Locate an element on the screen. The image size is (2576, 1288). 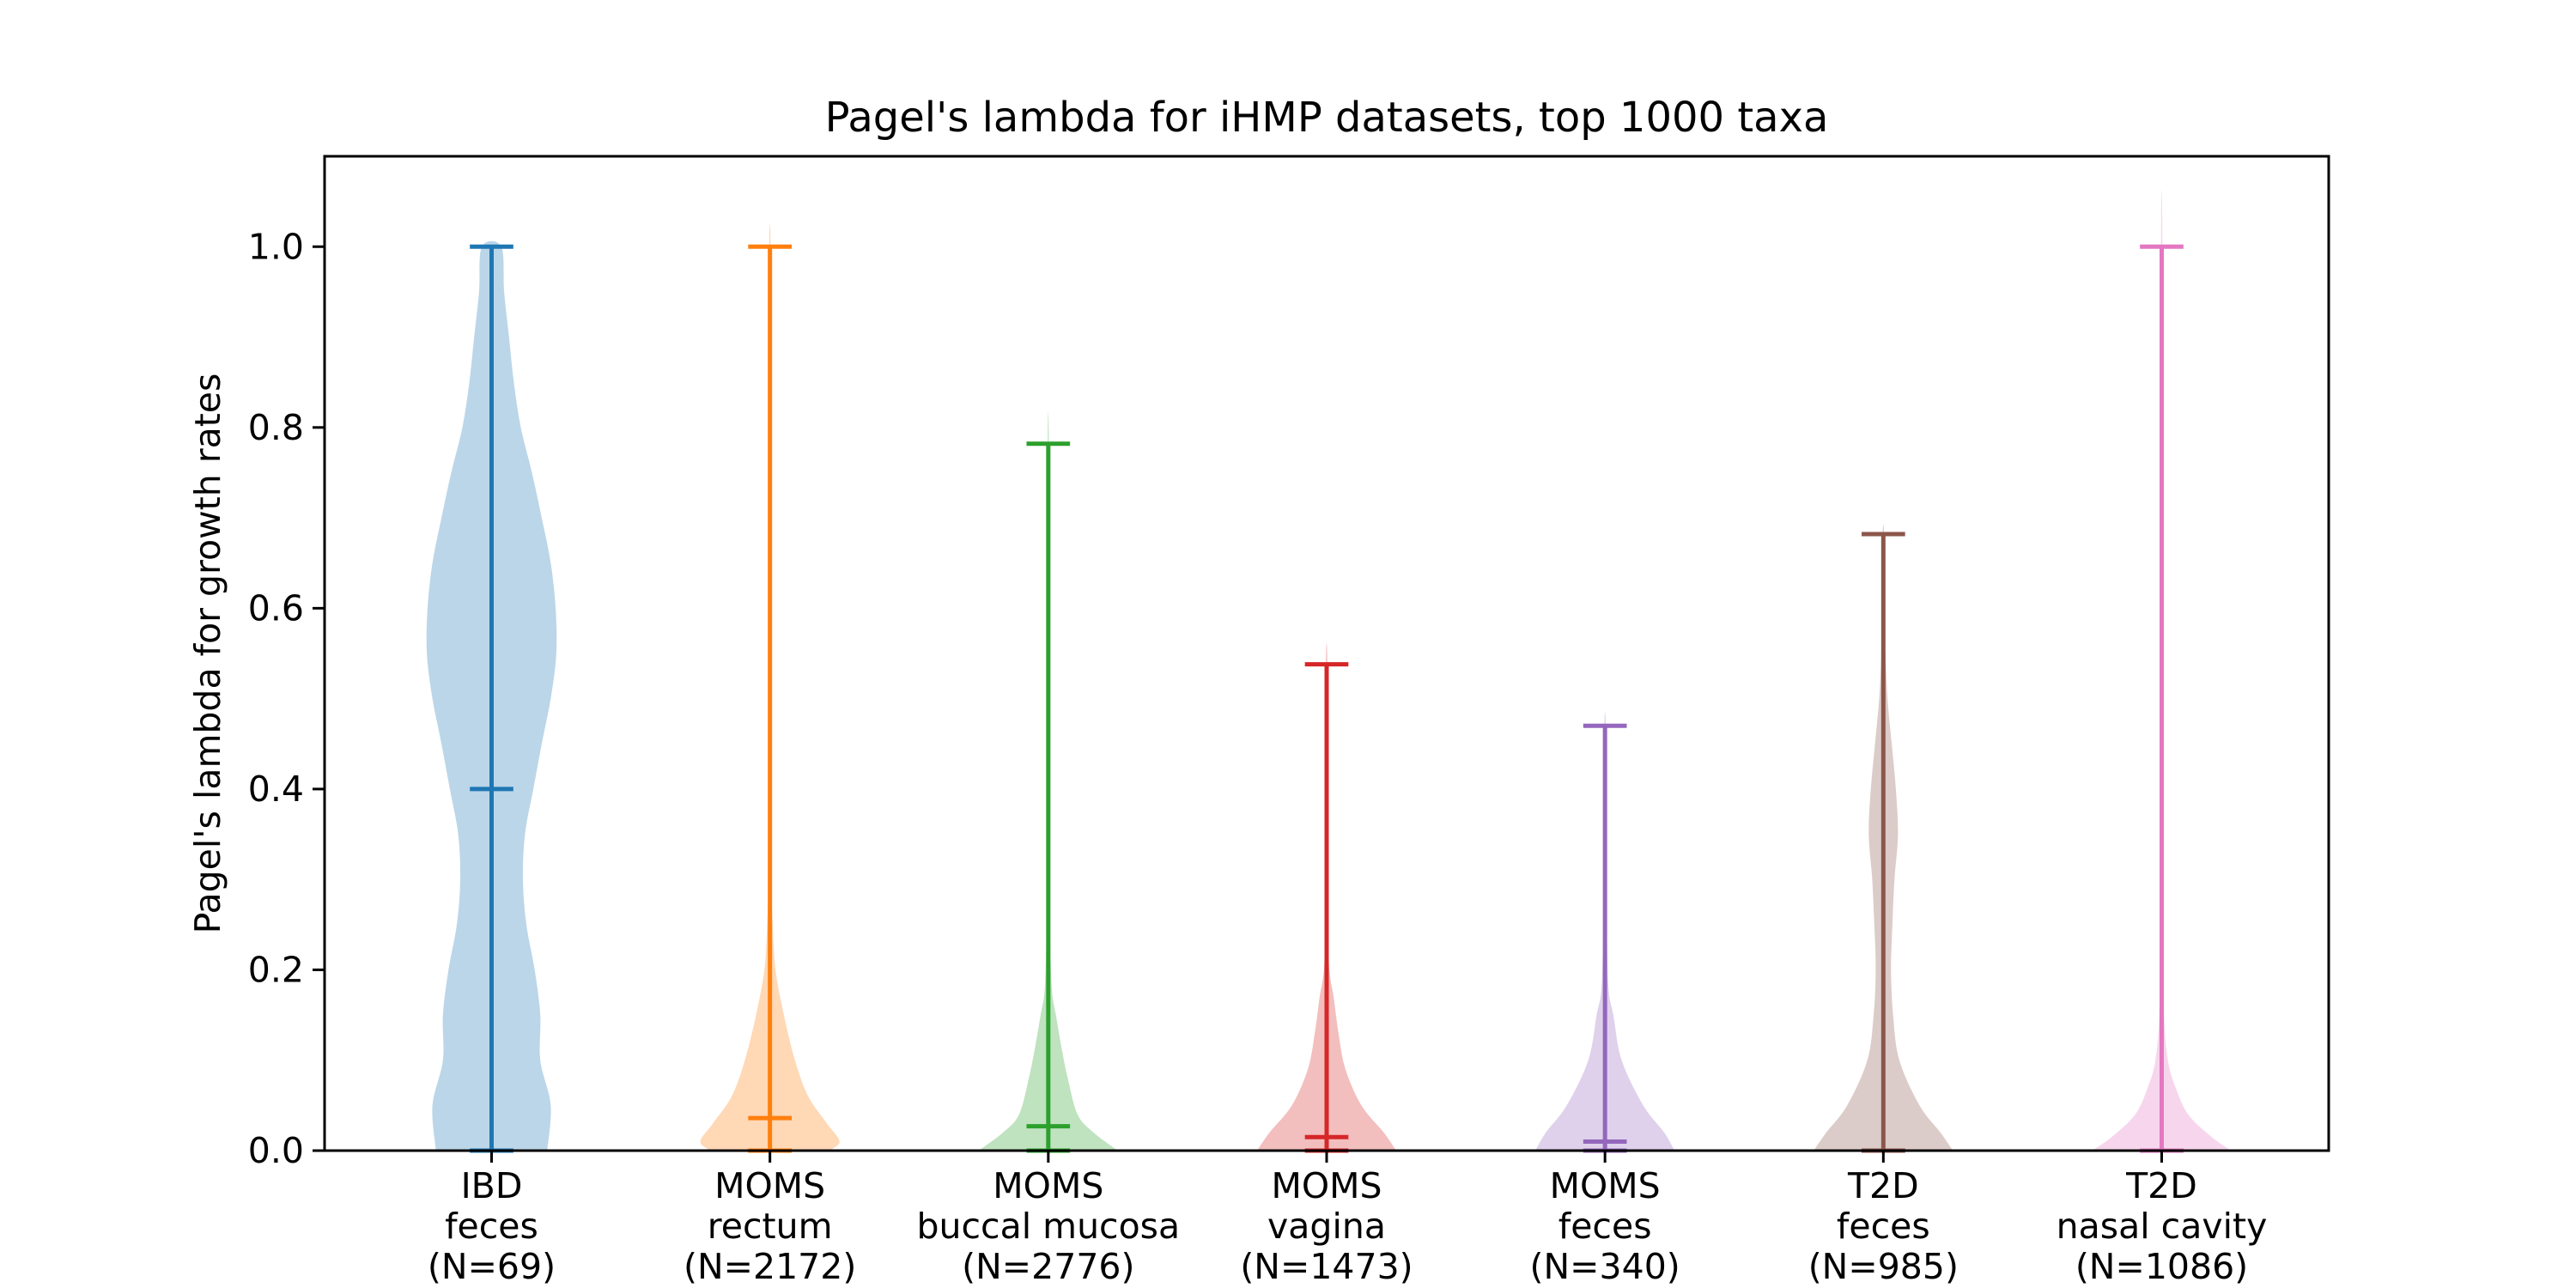
y-tick-label: 0.8 is located at coordinates (276, 428).